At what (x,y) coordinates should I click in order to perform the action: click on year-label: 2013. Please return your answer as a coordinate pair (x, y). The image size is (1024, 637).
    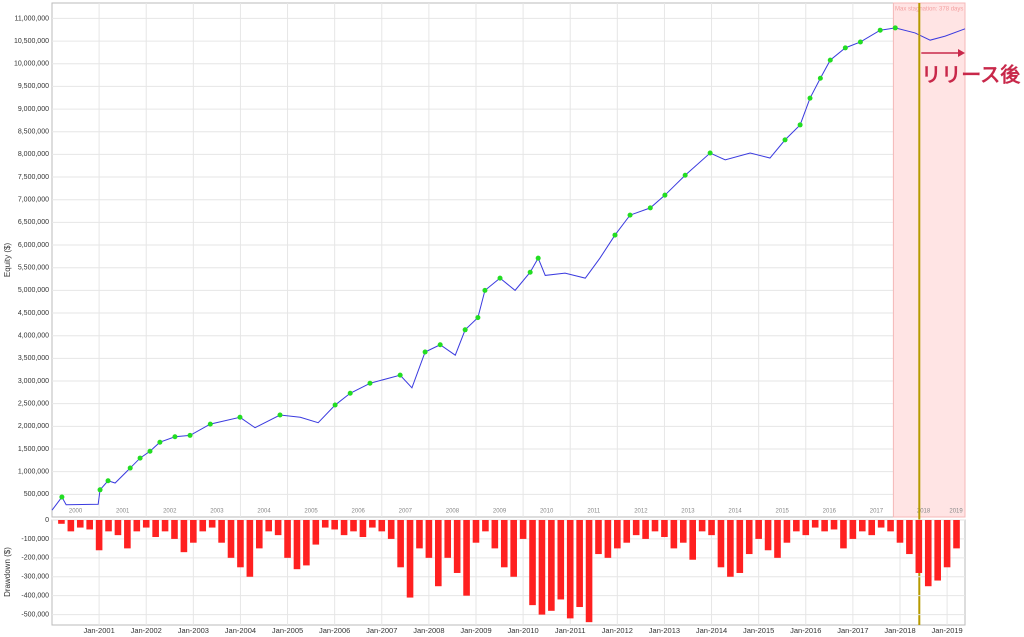
    Looking at the image, I should click on (688, 512).